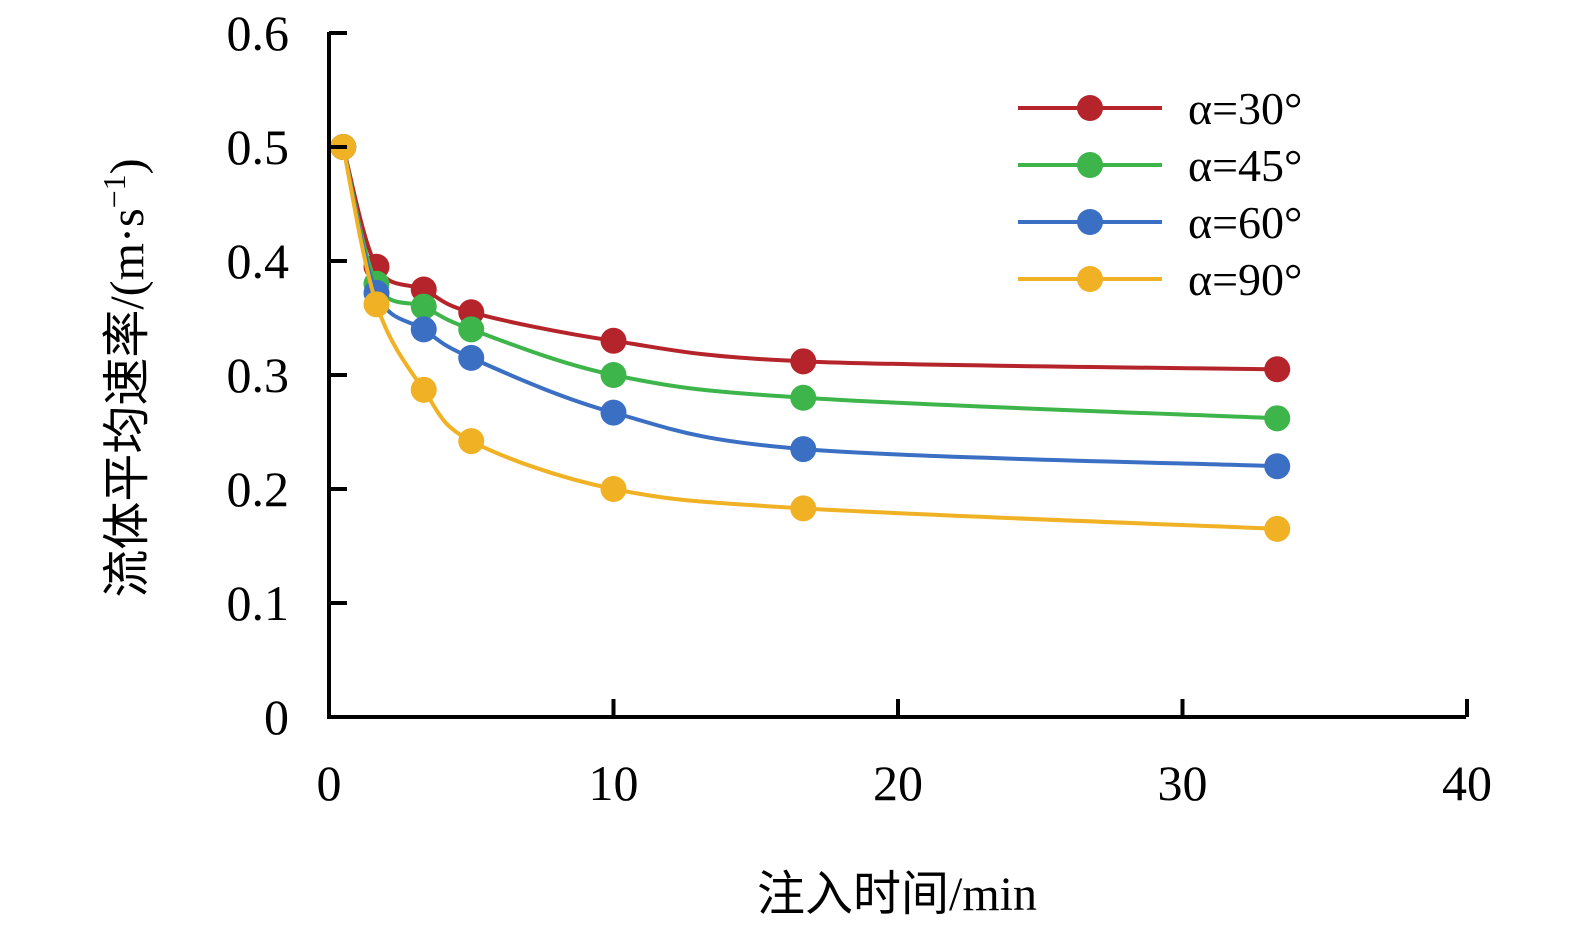 The width and height of the screenshot is (1575, 934). I want to click on y-tick-label: 0.1, so click(258, 603).